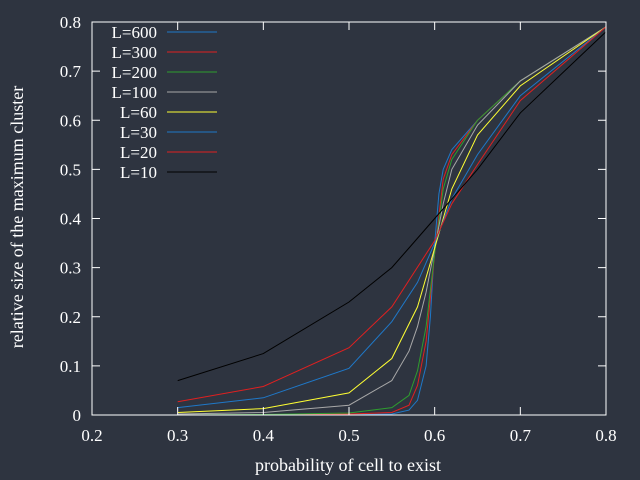 This screenshot has height=480, width=640. Describe the element at coordinates (70, 22) in the screenshot. I see `y-tick-label: 0.8` at that location.